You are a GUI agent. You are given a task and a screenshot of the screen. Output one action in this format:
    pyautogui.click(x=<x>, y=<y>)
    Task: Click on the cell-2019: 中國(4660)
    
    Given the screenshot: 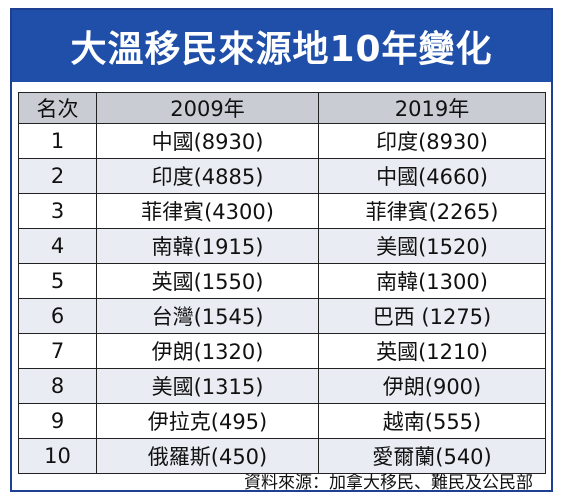 What is the action you would take?
    pyautogui.click(x=432, y=176)
    